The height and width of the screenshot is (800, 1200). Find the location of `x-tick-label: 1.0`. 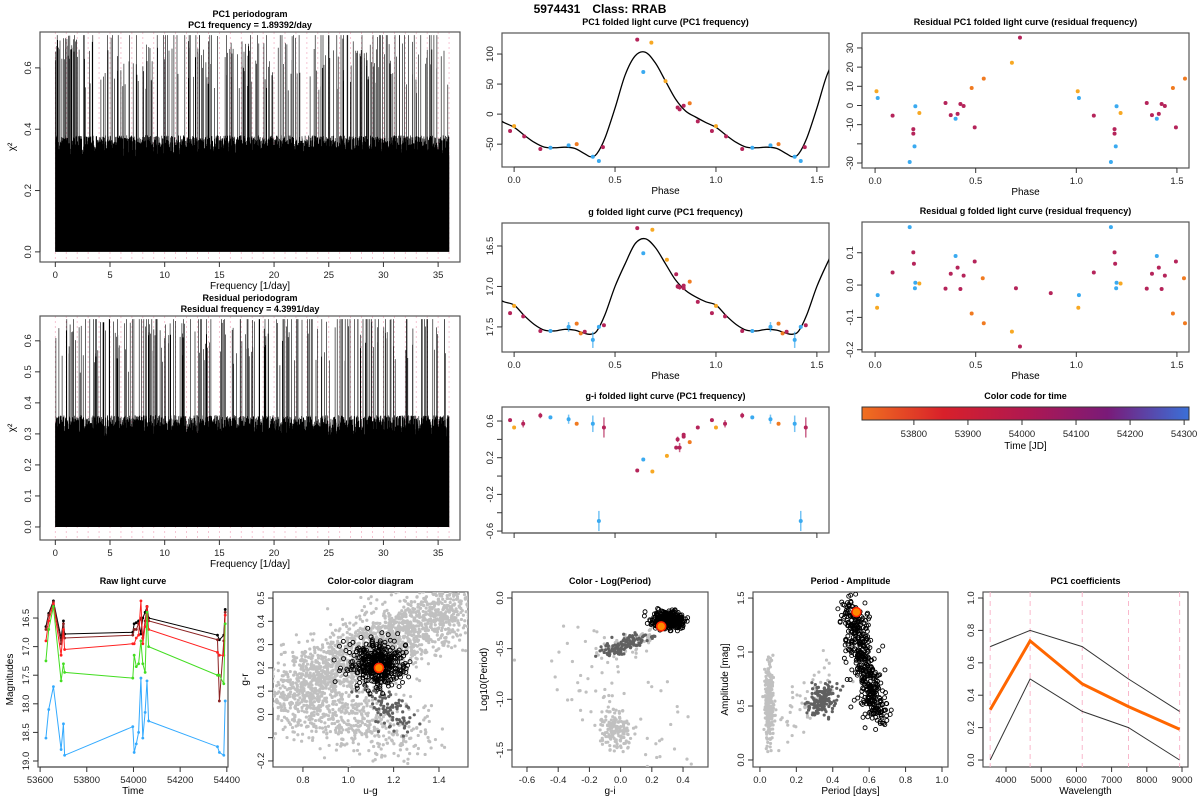

x-tick-label: 1.0 is located at coordinates (348, 780).